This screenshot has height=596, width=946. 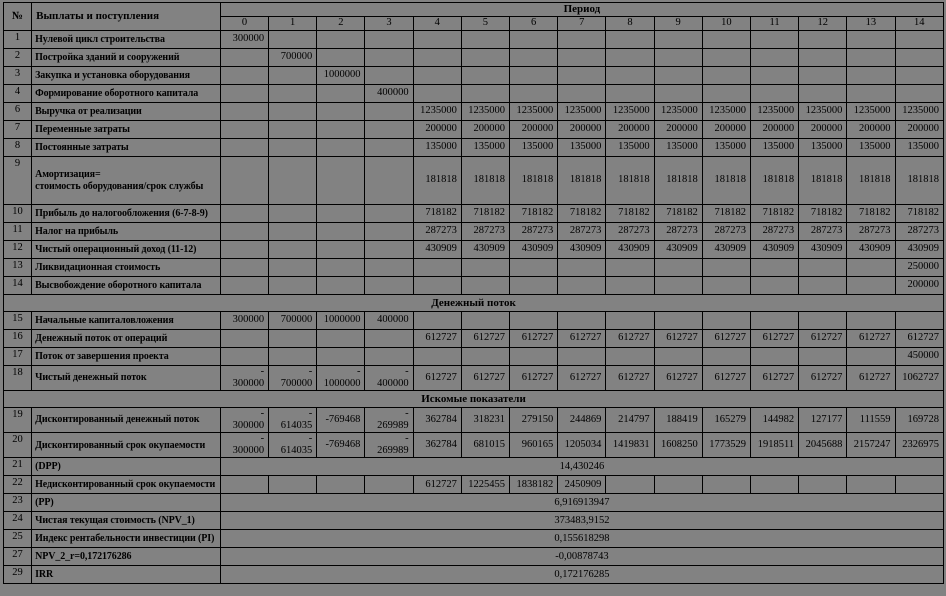 I want to click on table-row: 3 Закупка и установка оборудования 1000000, so click(x=473, y=75).